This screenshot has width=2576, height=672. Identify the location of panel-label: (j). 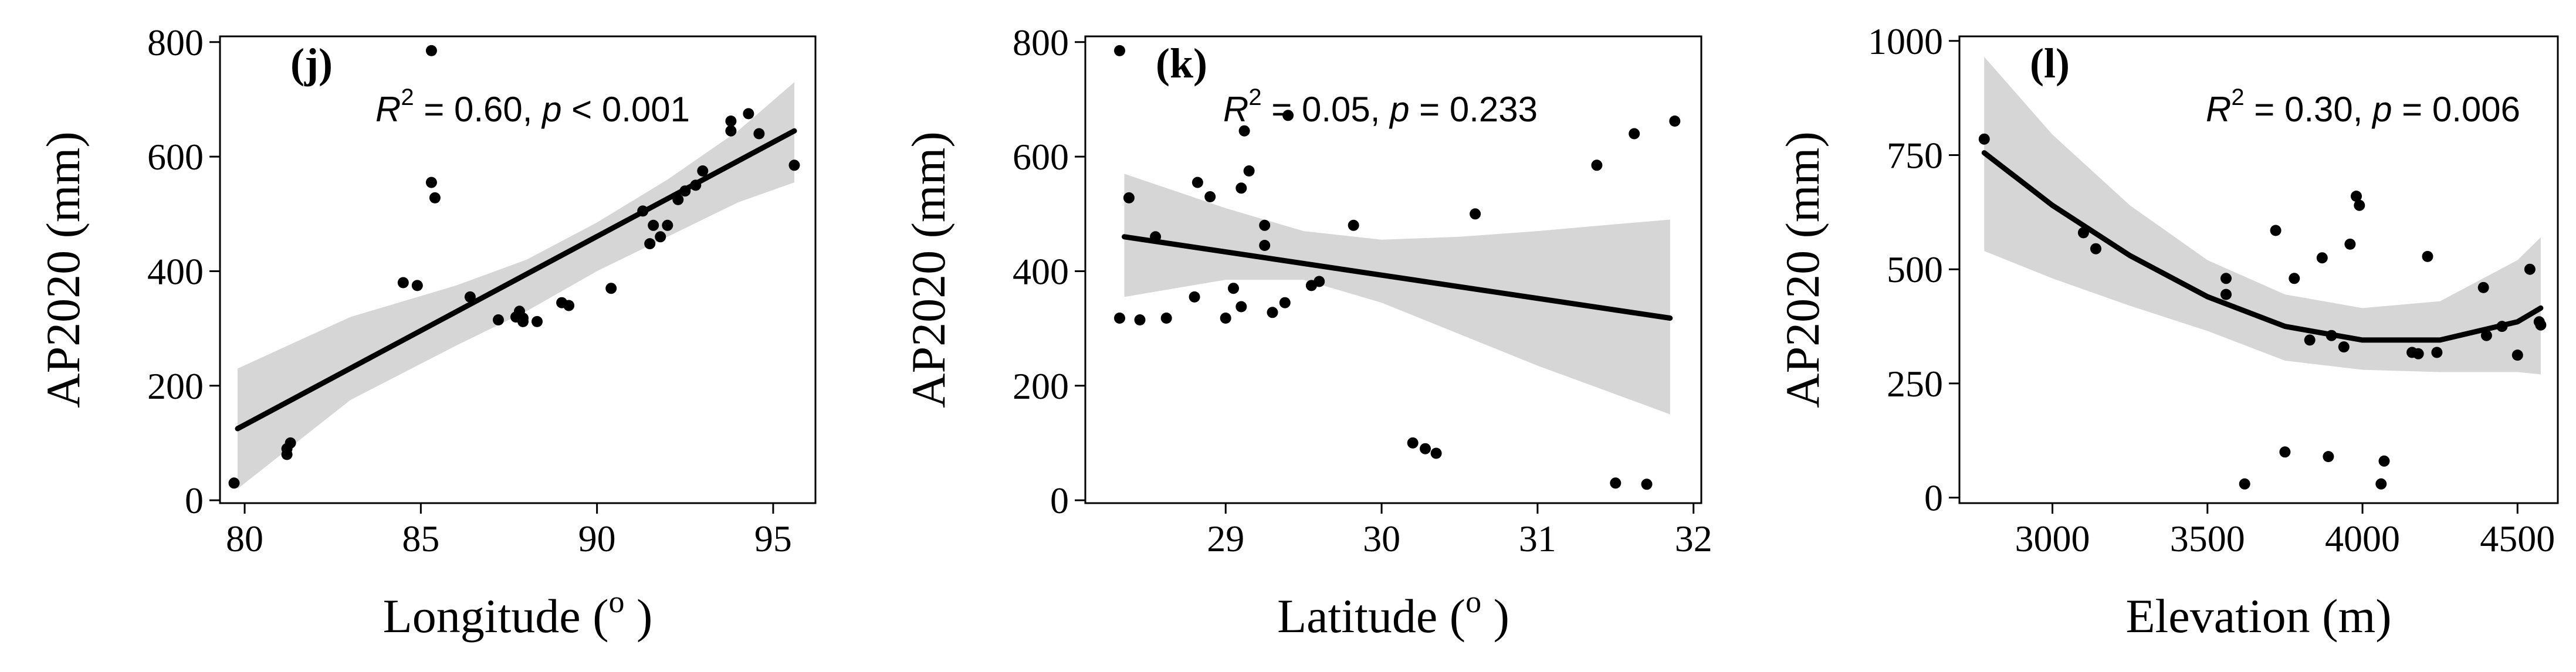
(311, 63).